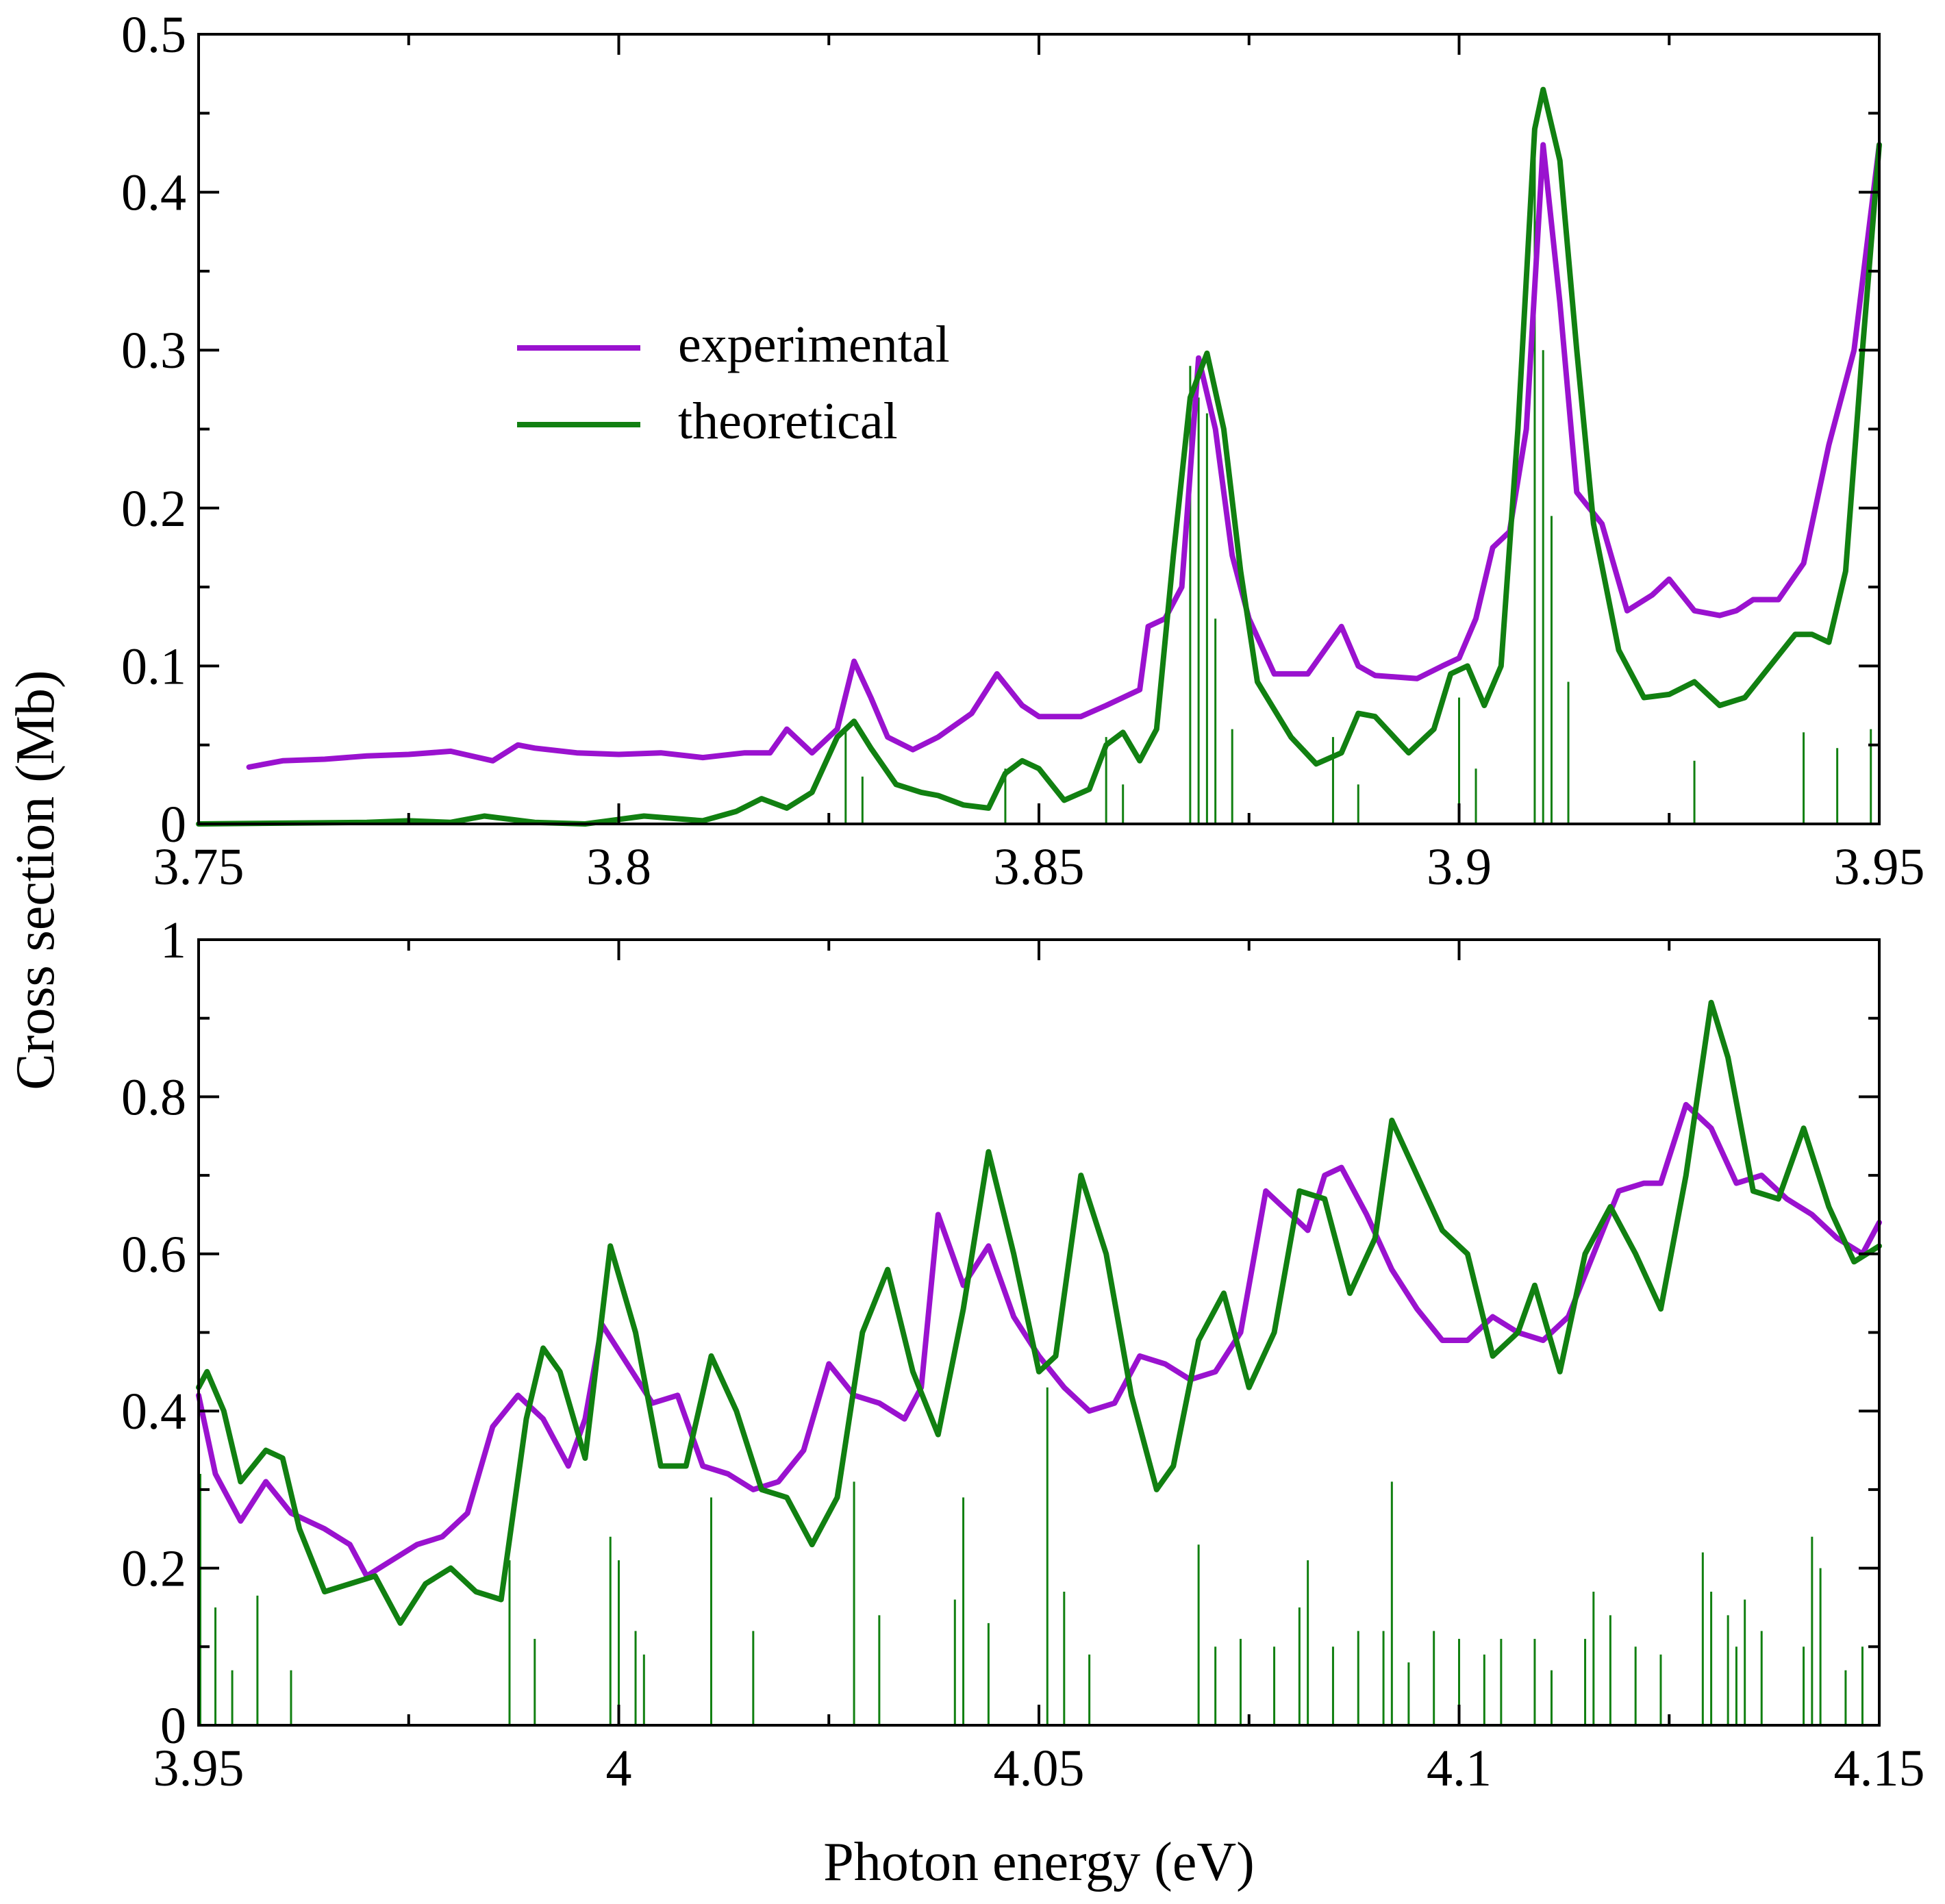  Describe the element at coordinates (198, 867) in the screenshot. I see `x-tick-label: 3.75` at that location.